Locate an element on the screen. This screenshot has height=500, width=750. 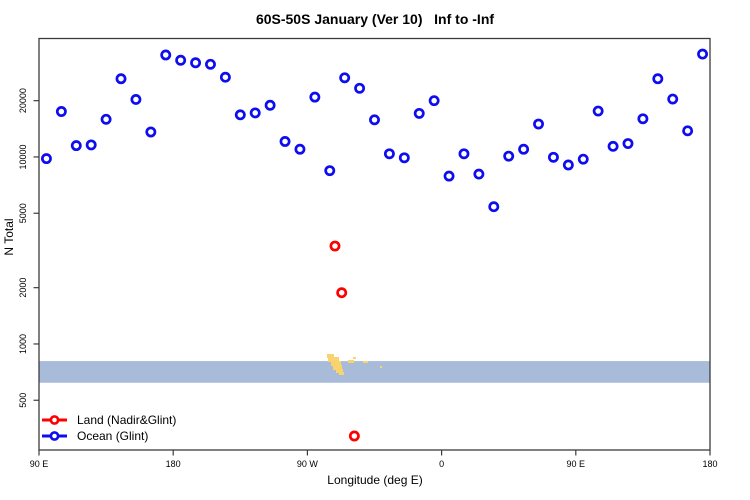
legend-item-ocean: Ocean (Glint) is located at coordinates (108, 436).